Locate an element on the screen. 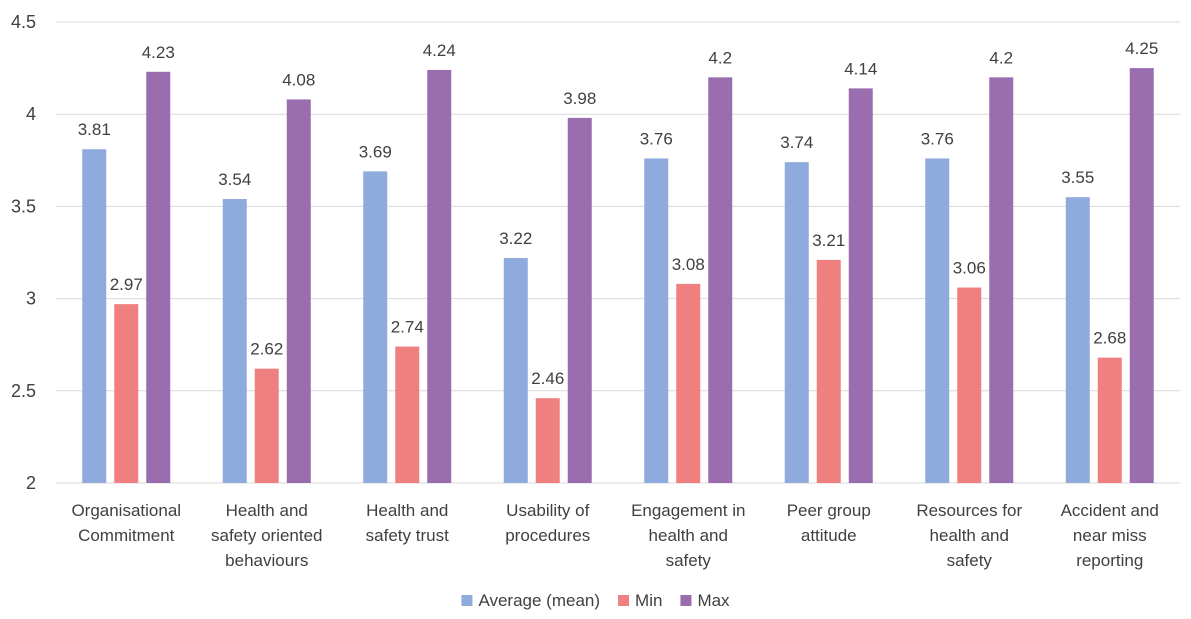 This screenshot has height=619, width=1191. data-label: 2.68 is located at coordinates (1109, 338).